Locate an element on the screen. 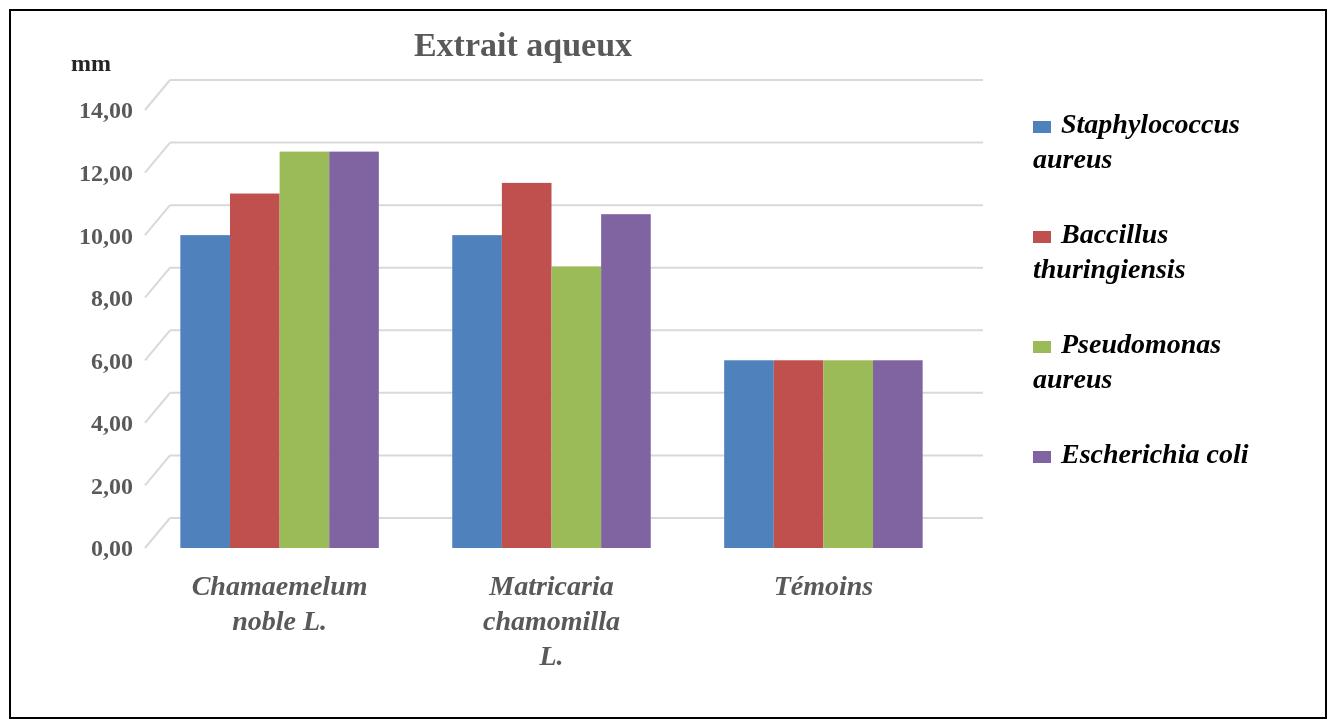 The width and height of the screenshot is (1335, 722). chart-title: Extrait aqueux is located at coordinates (523, 44).